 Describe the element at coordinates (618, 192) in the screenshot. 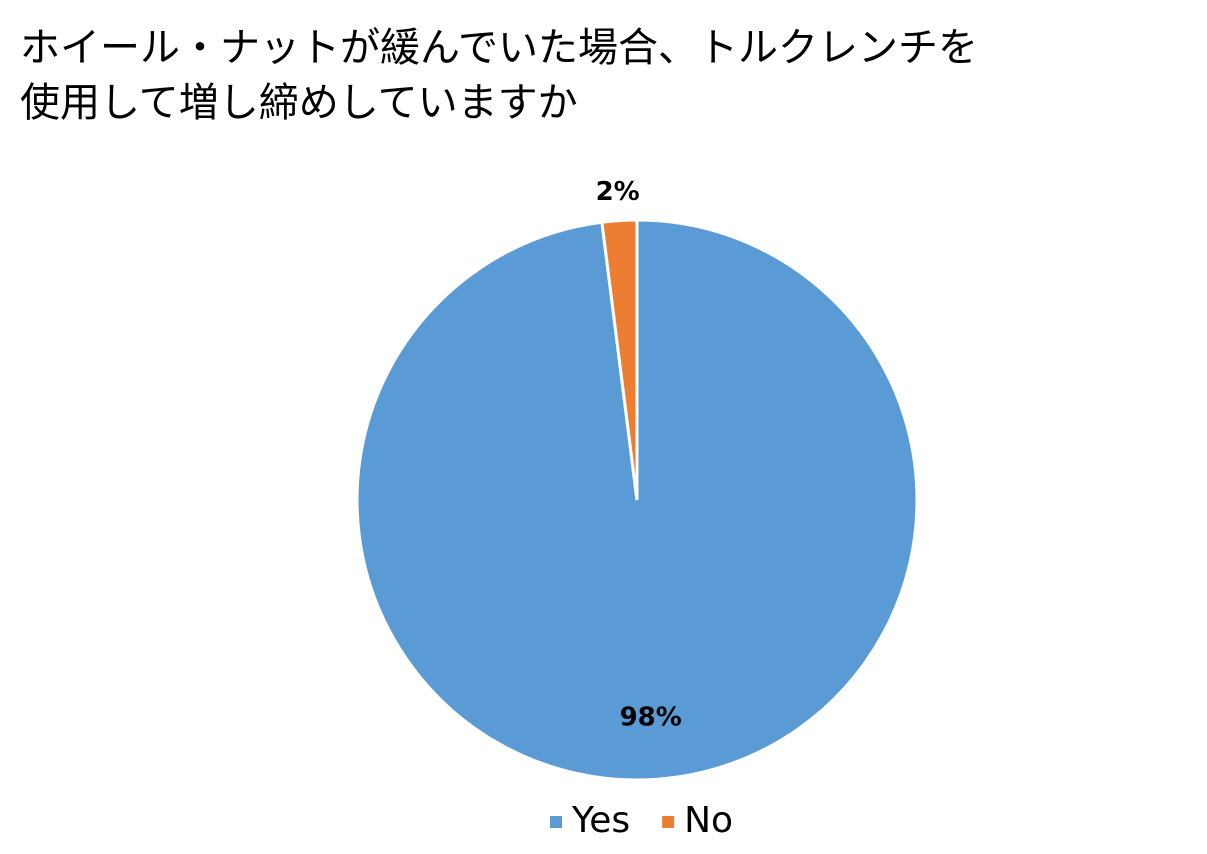

I see `data-label: 2%` at that location.